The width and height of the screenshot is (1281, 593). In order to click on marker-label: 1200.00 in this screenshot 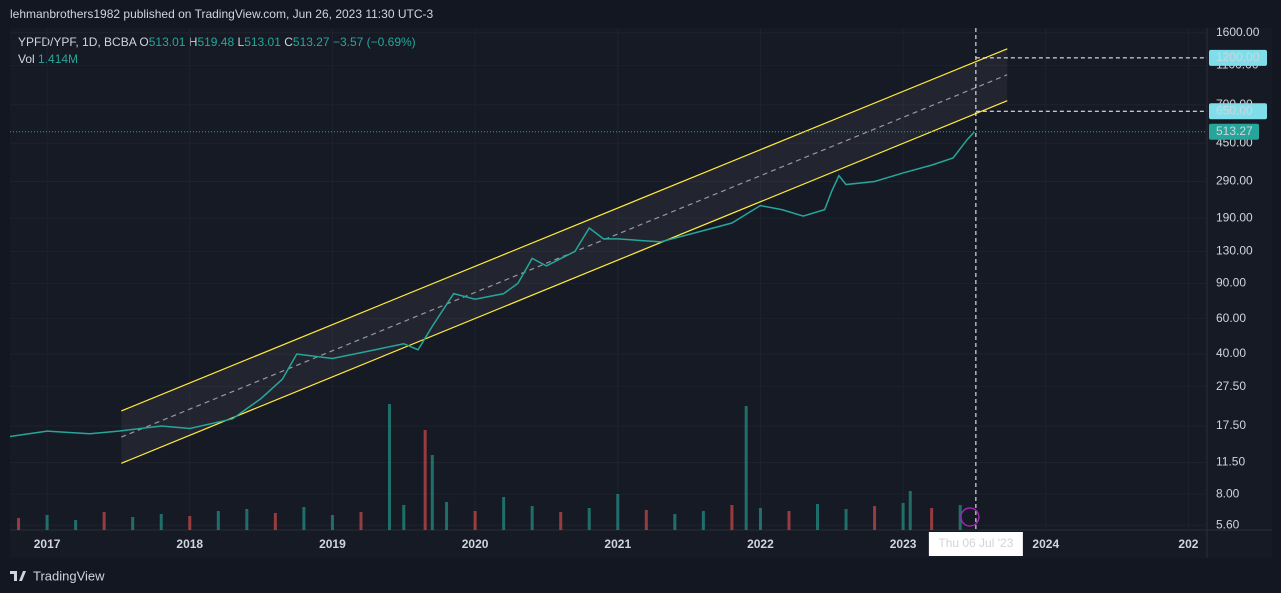, I will do `click(1238, 57)`.